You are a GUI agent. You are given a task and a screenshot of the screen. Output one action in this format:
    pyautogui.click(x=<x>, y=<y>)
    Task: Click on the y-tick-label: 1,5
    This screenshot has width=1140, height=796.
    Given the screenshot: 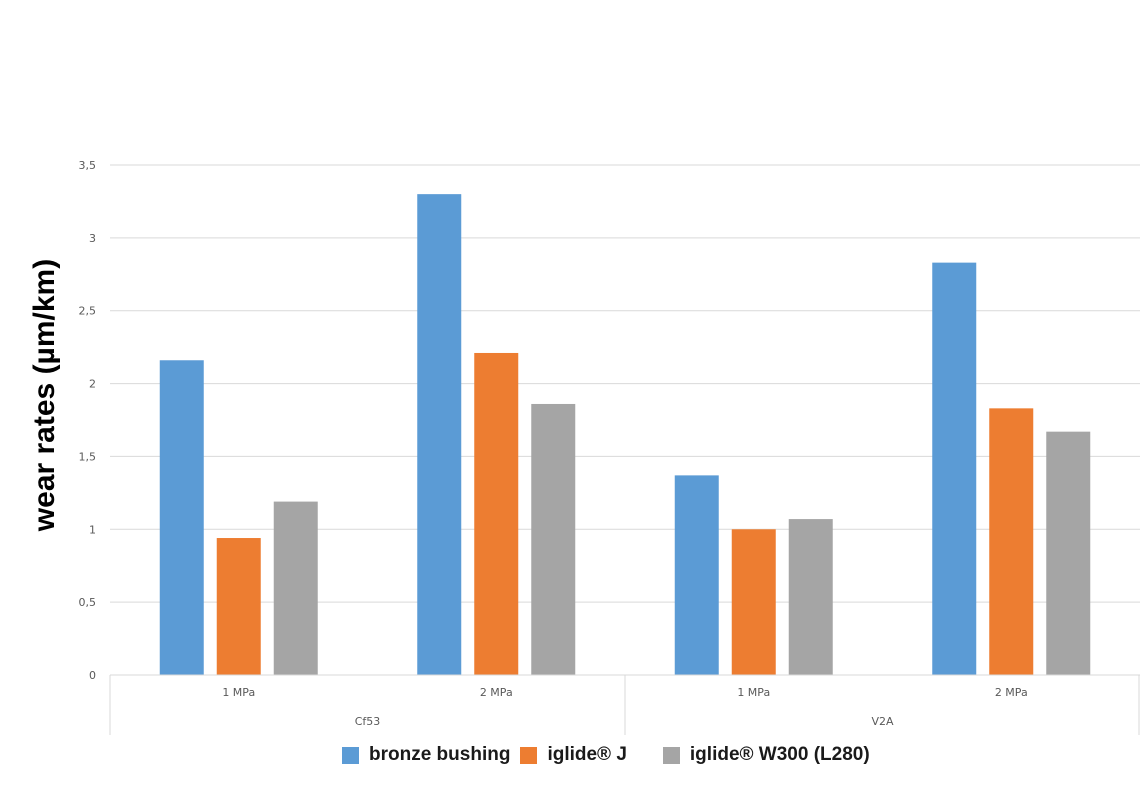 What is the action you would take?
    pyautogui.click(x=88, y=456)
    